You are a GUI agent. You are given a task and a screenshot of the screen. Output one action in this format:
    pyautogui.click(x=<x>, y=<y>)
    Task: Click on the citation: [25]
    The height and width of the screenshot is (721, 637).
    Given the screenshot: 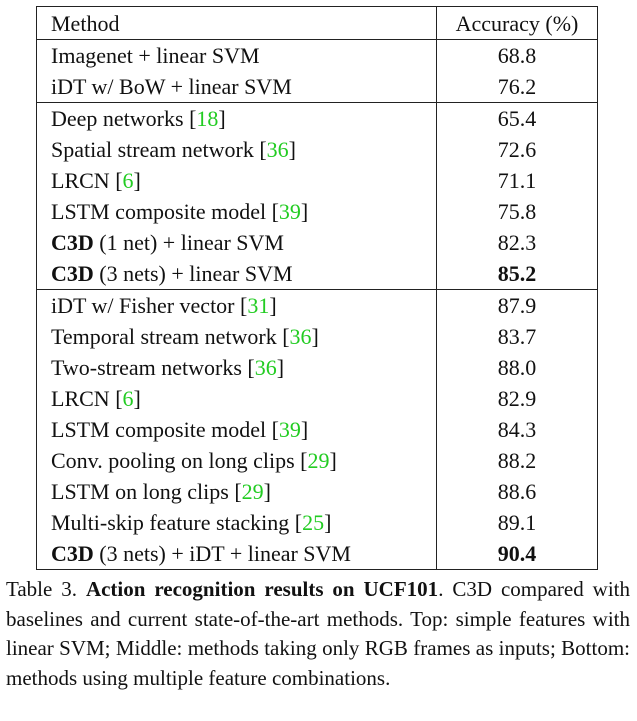 What is the action you would take?
    pyautogui.click(x=313, y=522)
    